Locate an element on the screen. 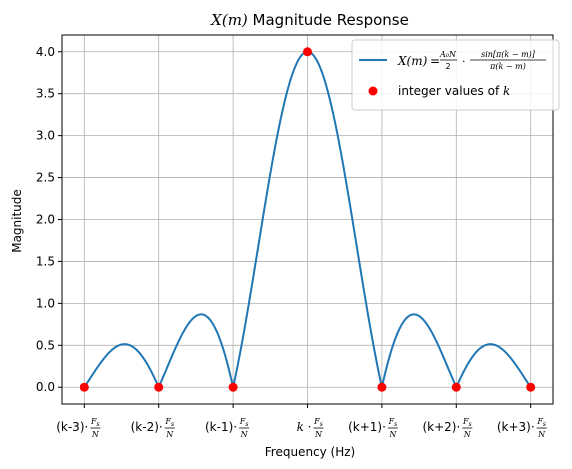  legend-markers-label: integer values of k is located at coordinates (454, 91).